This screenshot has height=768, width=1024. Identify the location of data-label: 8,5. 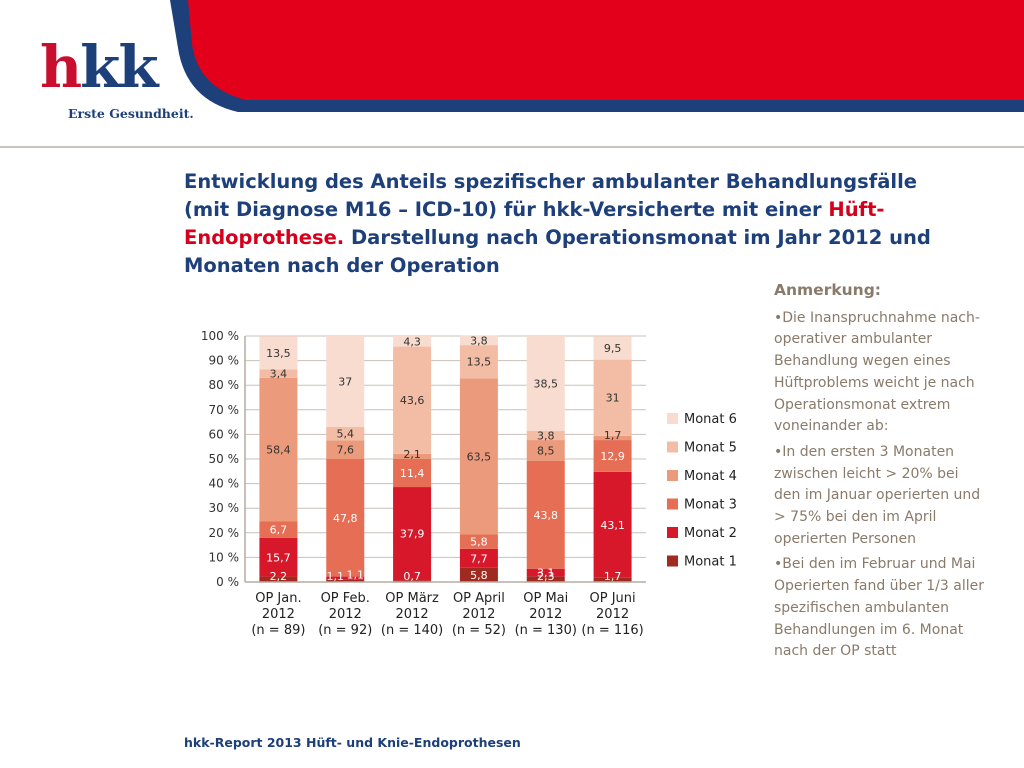
(546, 451).